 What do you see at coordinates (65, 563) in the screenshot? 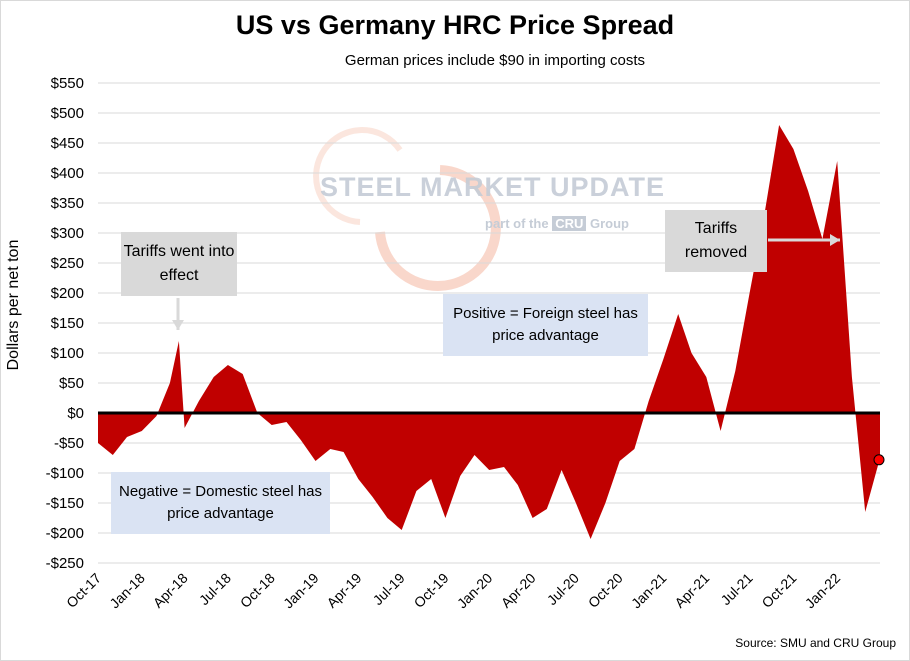
I see `y-tick-label: -$250` at bounding box center [65, 563].